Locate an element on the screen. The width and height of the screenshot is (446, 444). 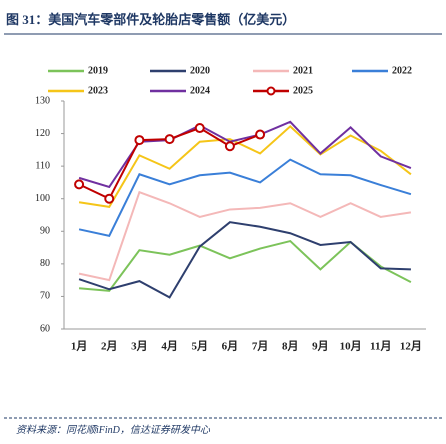
x-tick-label: 1月 is located at coordinates (79, 346).